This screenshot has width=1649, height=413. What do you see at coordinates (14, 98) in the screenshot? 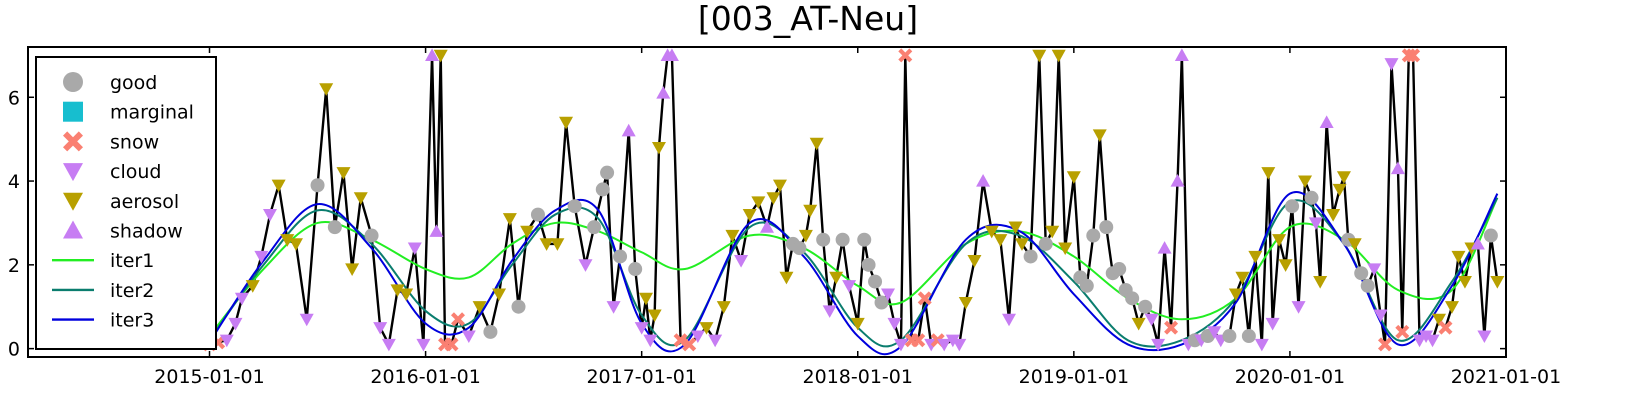
I see `y-tick-label: 6` at bounding box center [14, 98].